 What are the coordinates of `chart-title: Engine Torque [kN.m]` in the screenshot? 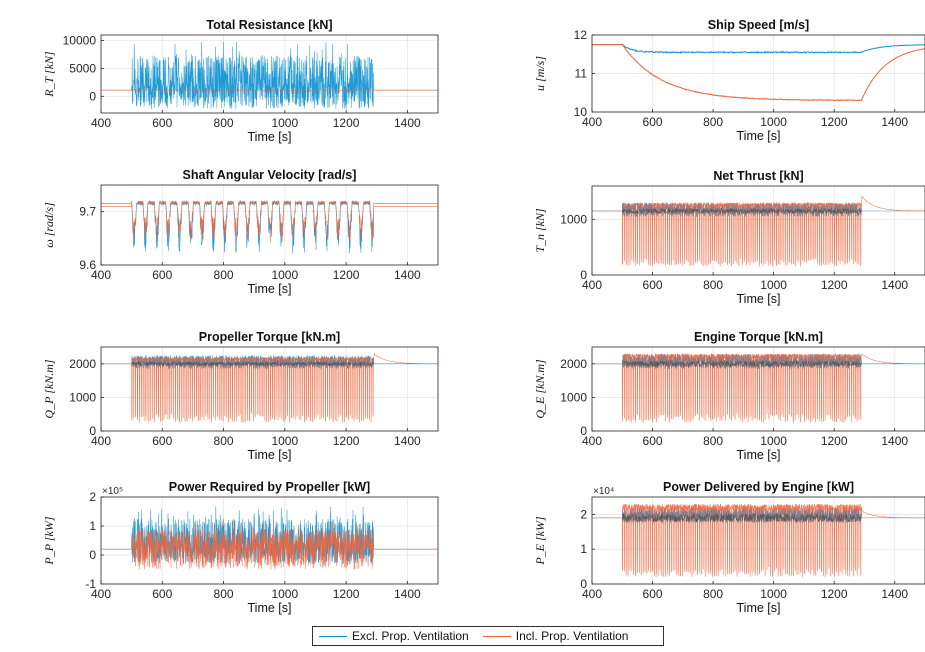 It's located at (758, 337).